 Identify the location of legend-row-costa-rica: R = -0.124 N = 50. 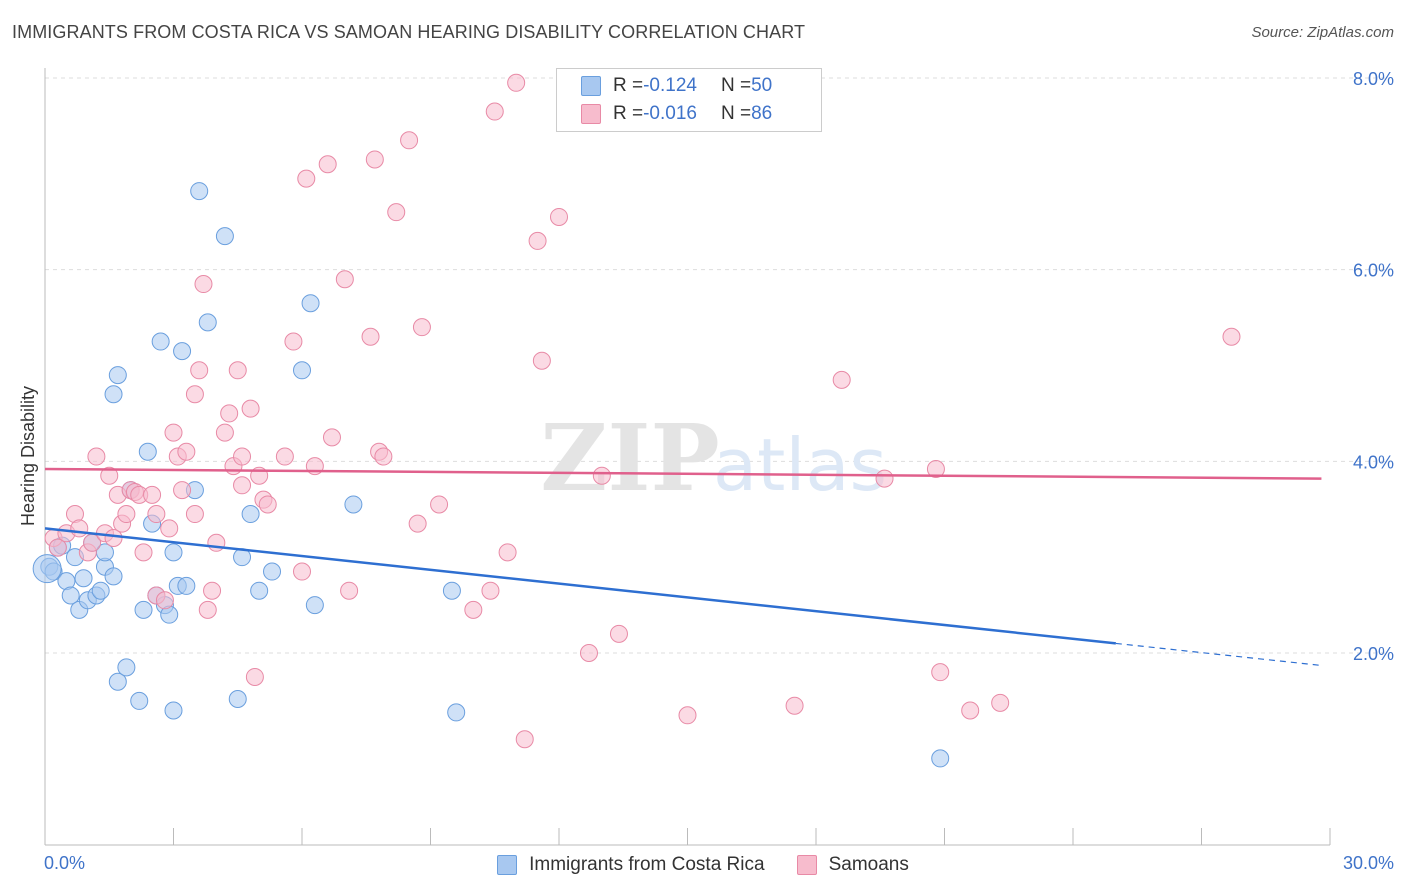
(676, 86).